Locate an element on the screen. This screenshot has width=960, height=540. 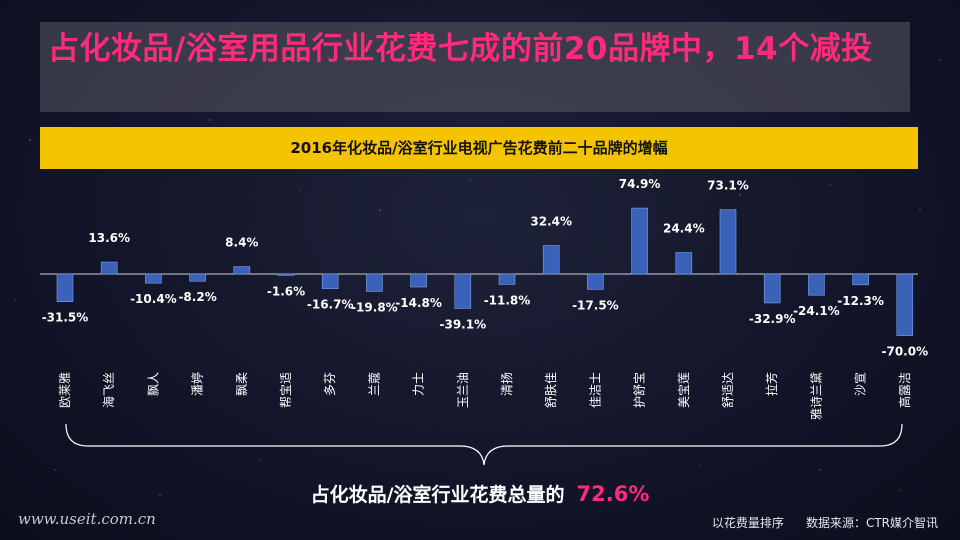
footnote-sort: 以花费量排序 is located at coordinates (747, 523).